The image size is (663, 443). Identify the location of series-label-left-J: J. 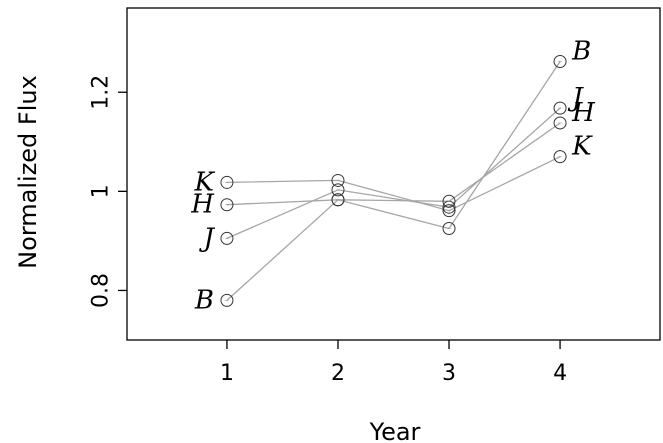
(207, 238).